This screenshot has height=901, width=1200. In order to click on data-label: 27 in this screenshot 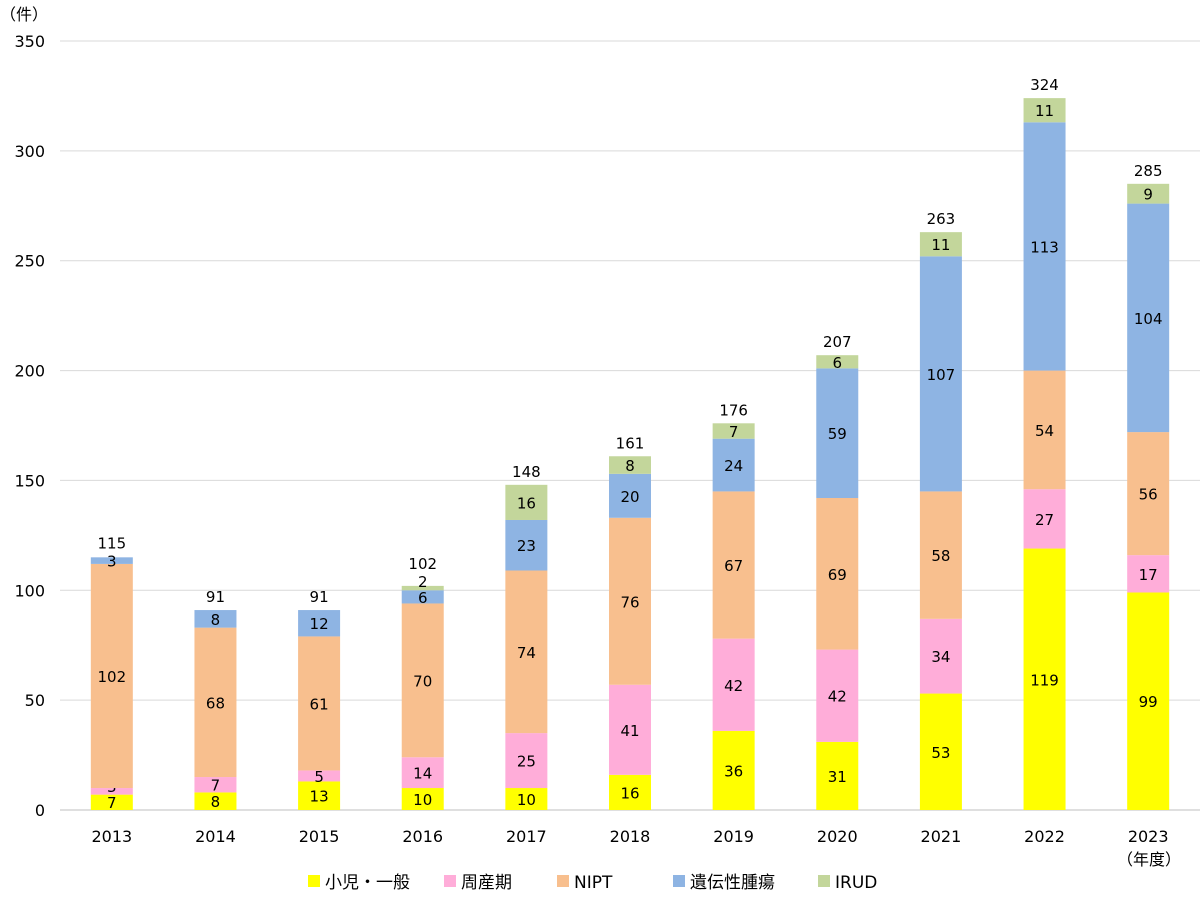, I will do `click(1044, 520)`.